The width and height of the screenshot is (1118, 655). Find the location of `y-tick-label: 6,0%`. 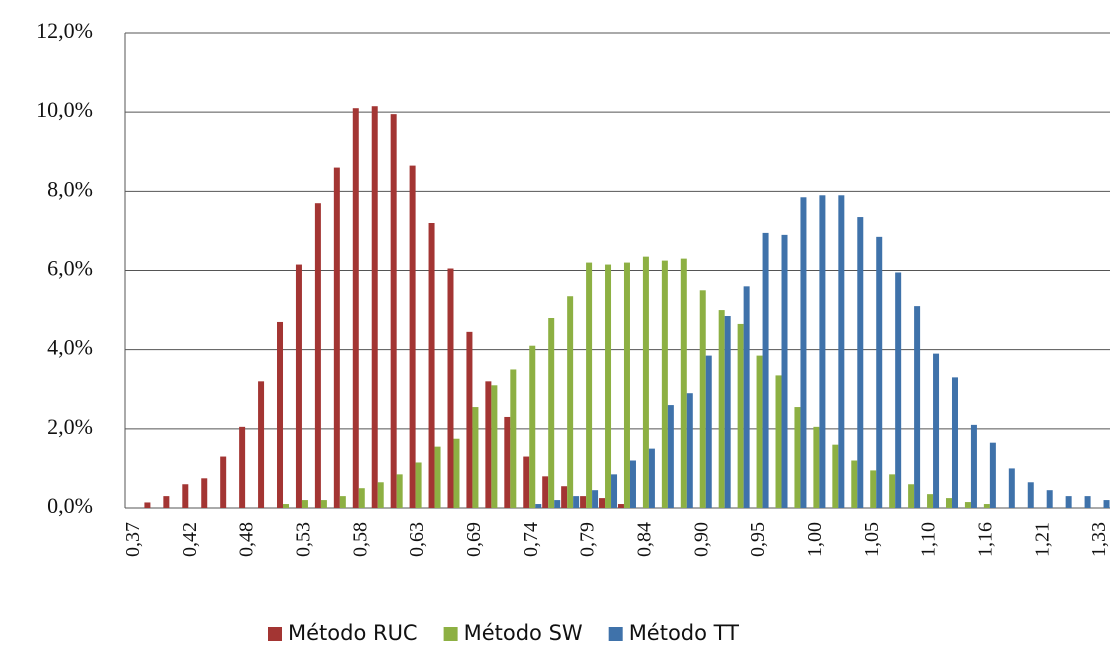

y-tick-label: 6,0% is located at coordinates (70, 268).